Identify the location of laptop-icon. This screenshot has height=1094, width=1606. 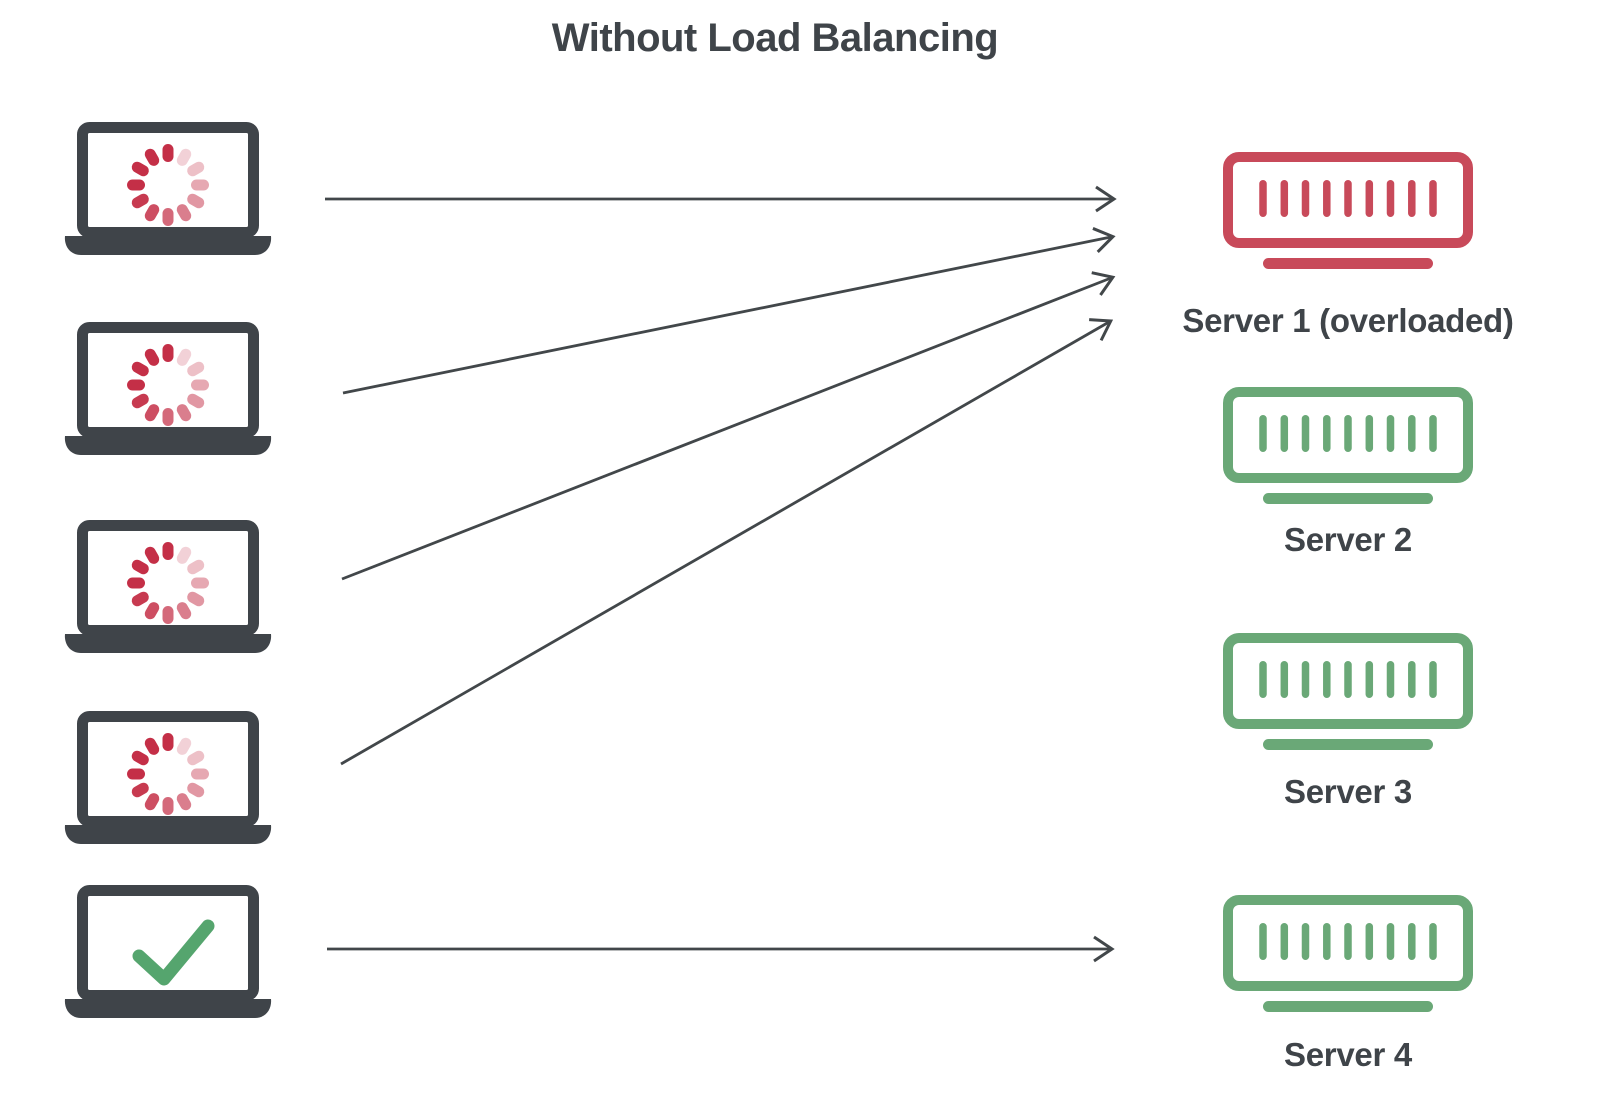
(168, 955).